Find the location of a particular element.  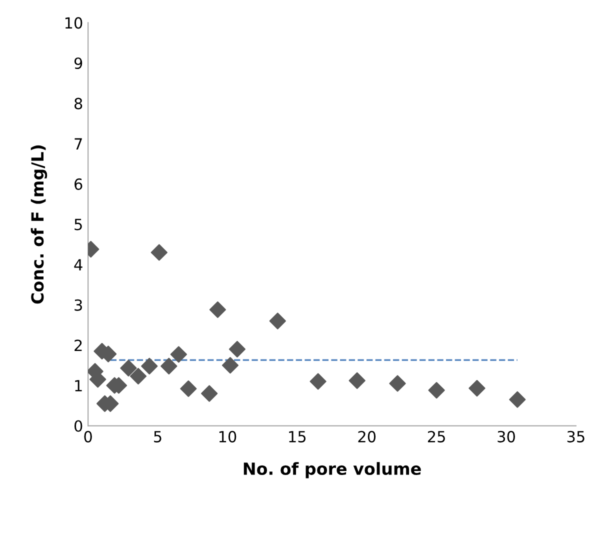

y-tick-label: 5 is located at coordinates (78, 224).